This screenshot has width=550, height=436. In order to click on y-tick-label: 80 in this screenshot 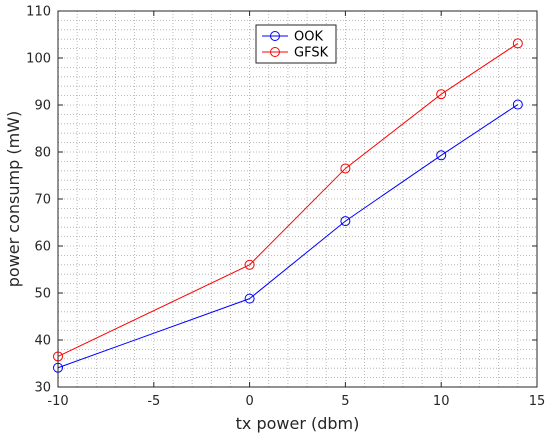, I will do `click(42, 153)`.